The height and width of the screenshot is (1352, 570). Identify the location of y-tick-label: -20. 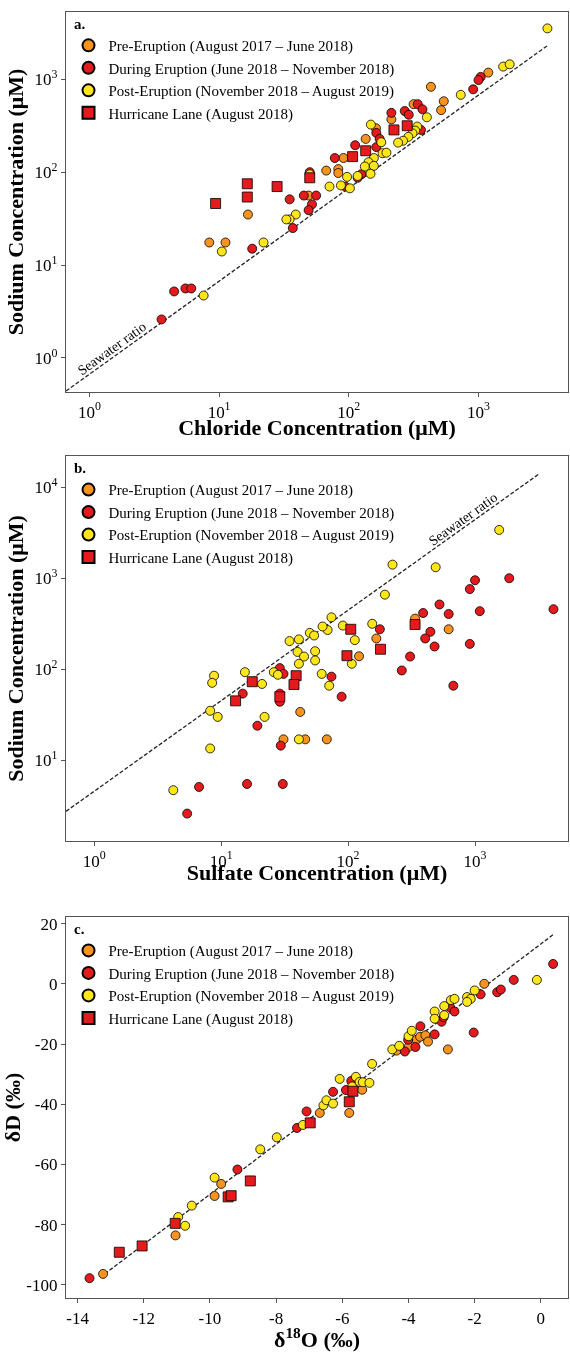
(46, 1044).